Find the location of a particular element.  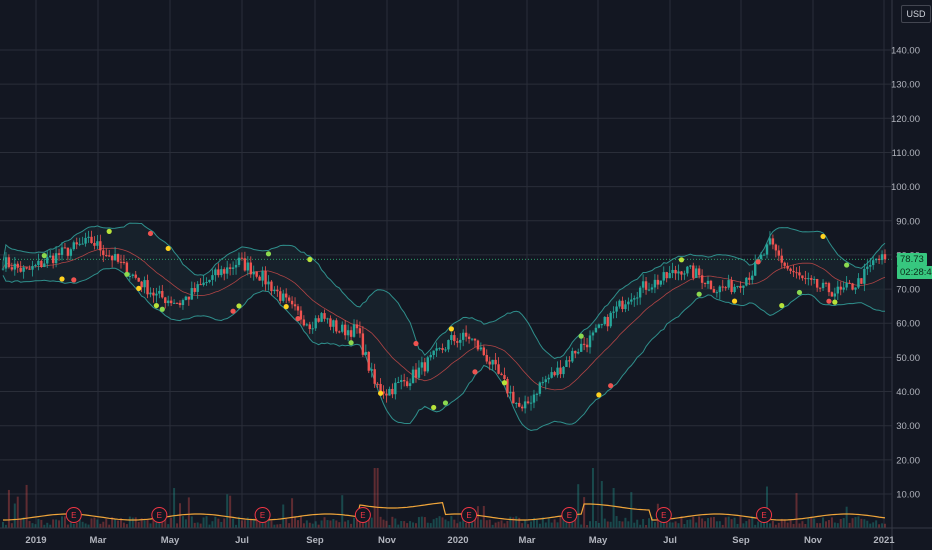

earnings-label: E is located at coordinates (362, 515).